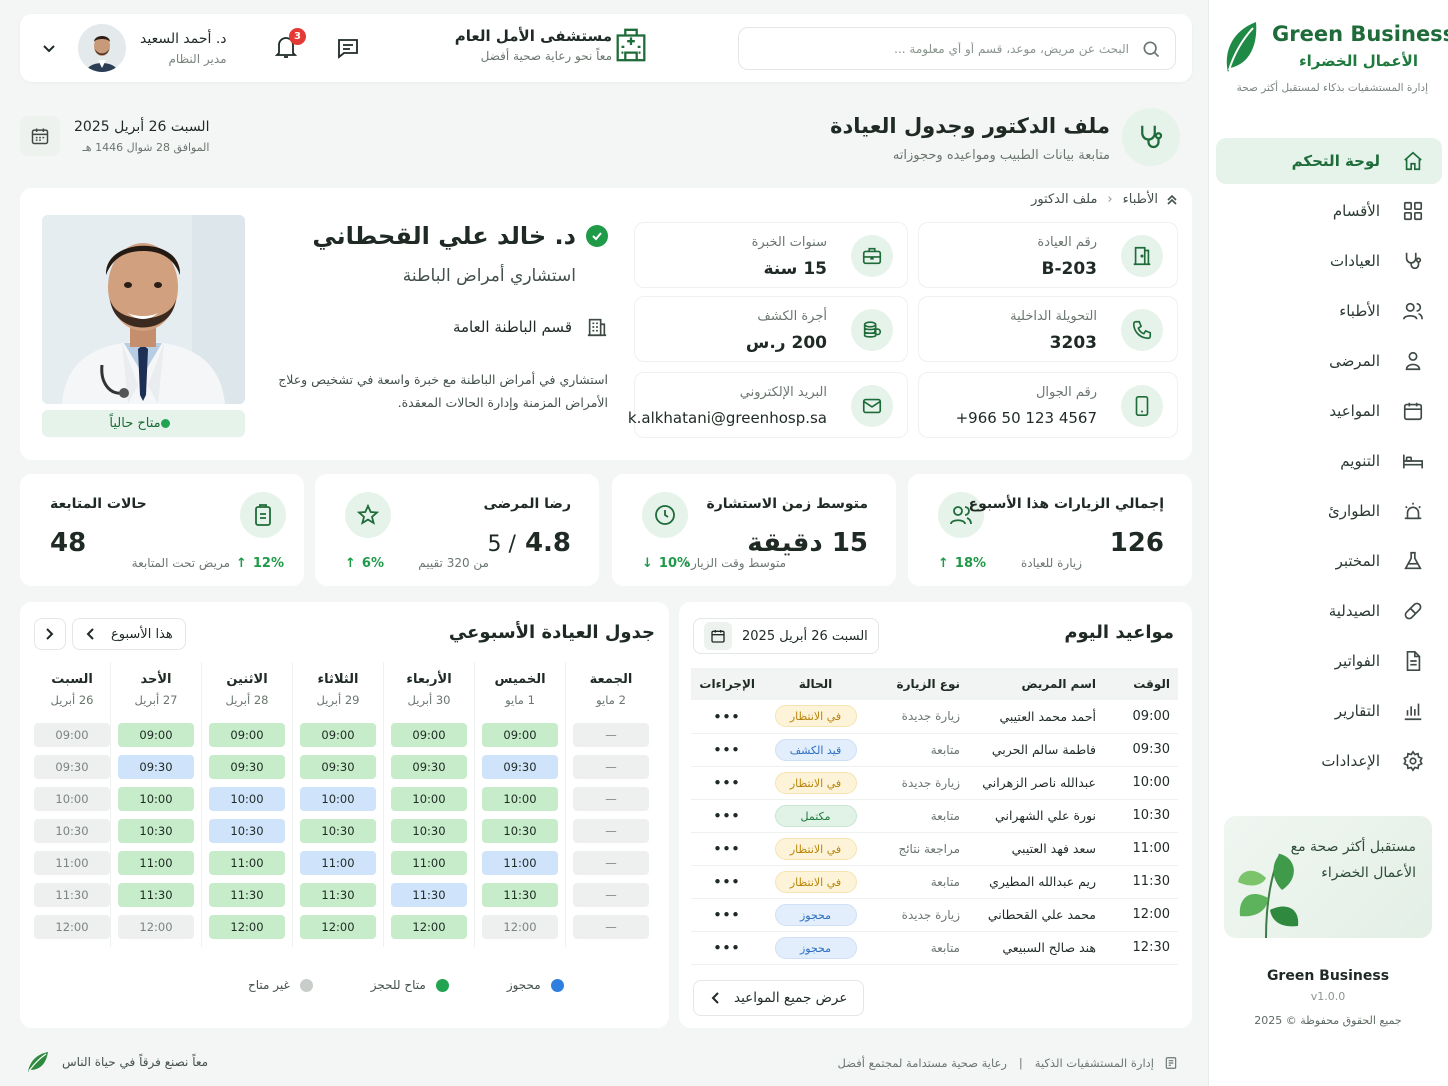  What do you see at coordinates (1329, 411) in the screenshot?
I see `sidebar-item-appointments: المواعيد` at bounding box center [1329, 411].